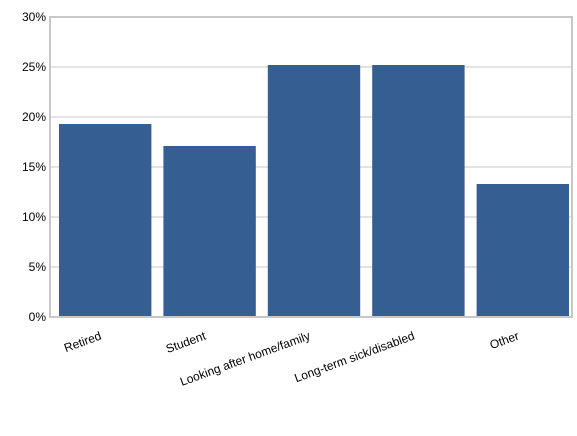 The height and width of the screenshot is (436, 577). What do you see at coordinates (38, 267) in the screenshot?
I see `y-tick-label: 5%` at bounding box center [38, 267].